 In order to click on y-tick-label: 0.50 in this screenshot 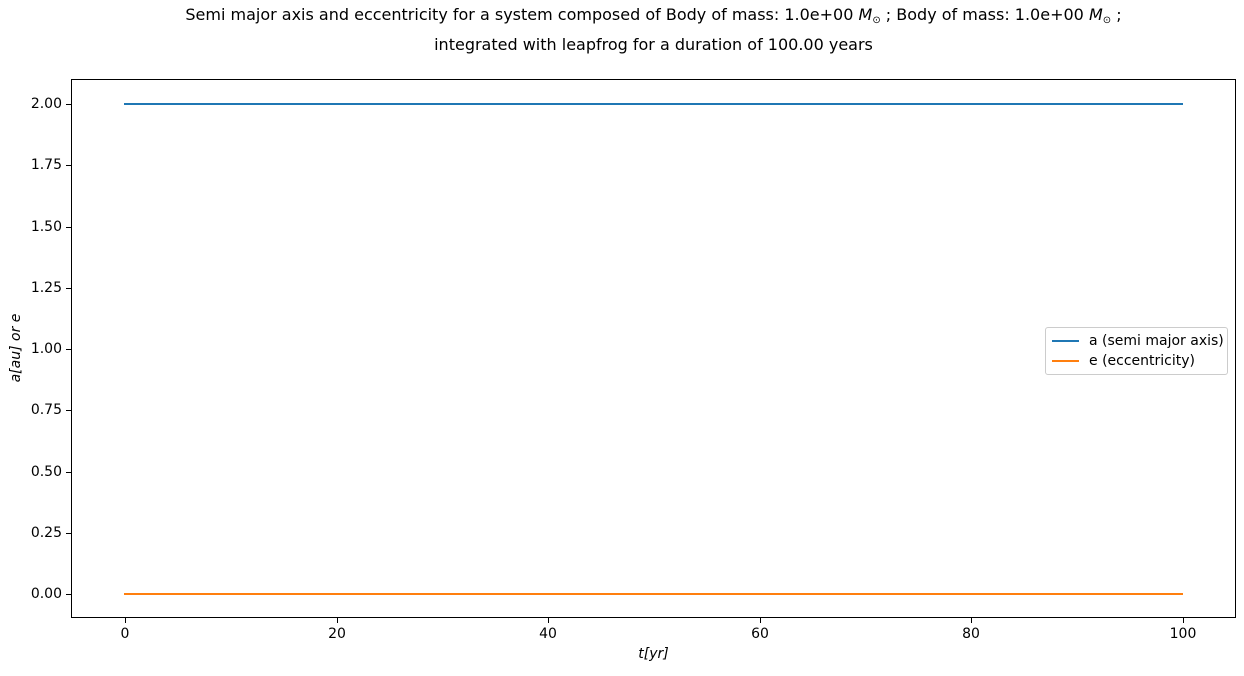, I will do `click(46, 472)`.